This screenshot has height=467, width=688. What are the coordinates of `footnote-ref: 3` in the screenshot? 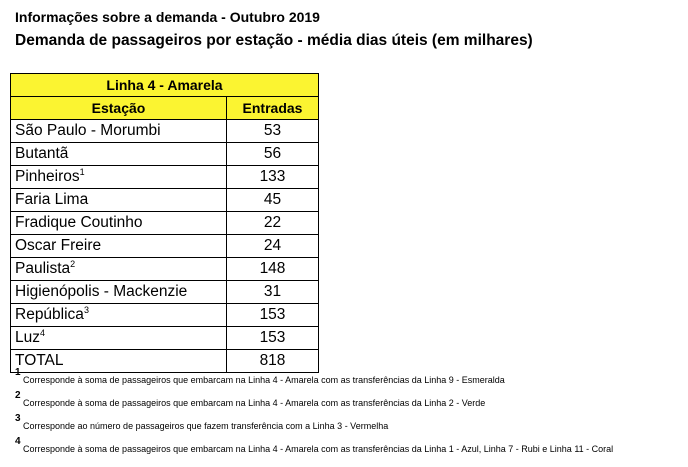 It's located at (86, 310).